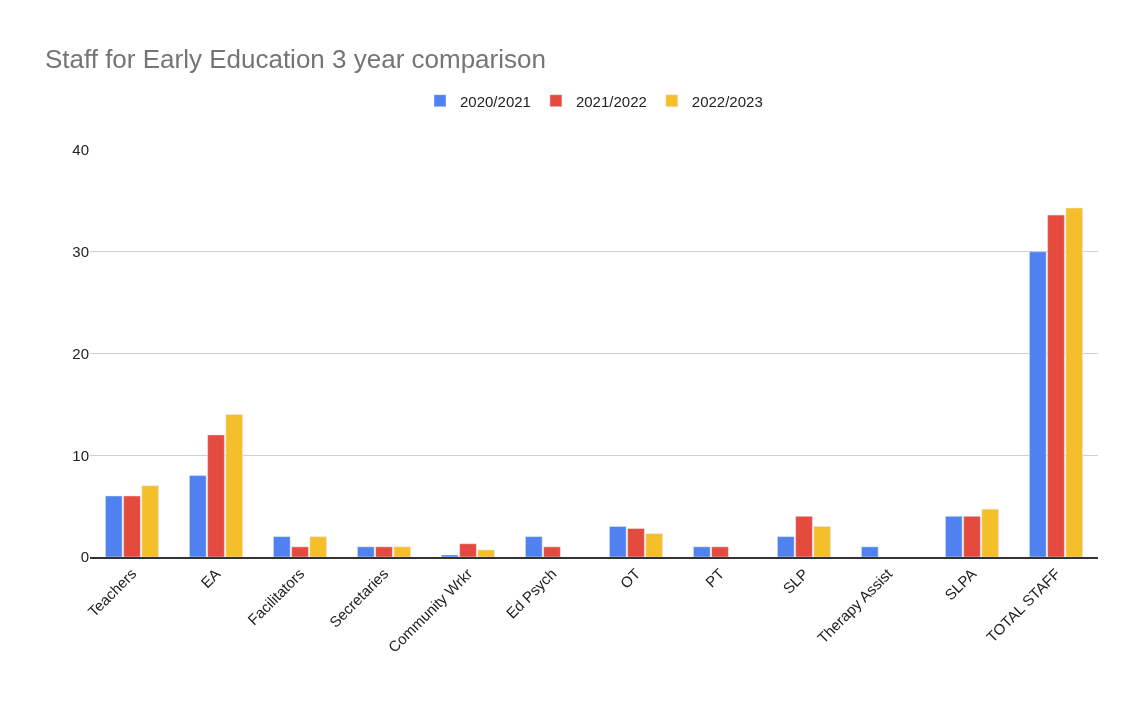 The image size is (1123, 707). What do you see at coordinates (295, 58) in the screenshot?
I see `chart-title: Staff for Early Education 3 year comparison` at bounding box center [295, 58].